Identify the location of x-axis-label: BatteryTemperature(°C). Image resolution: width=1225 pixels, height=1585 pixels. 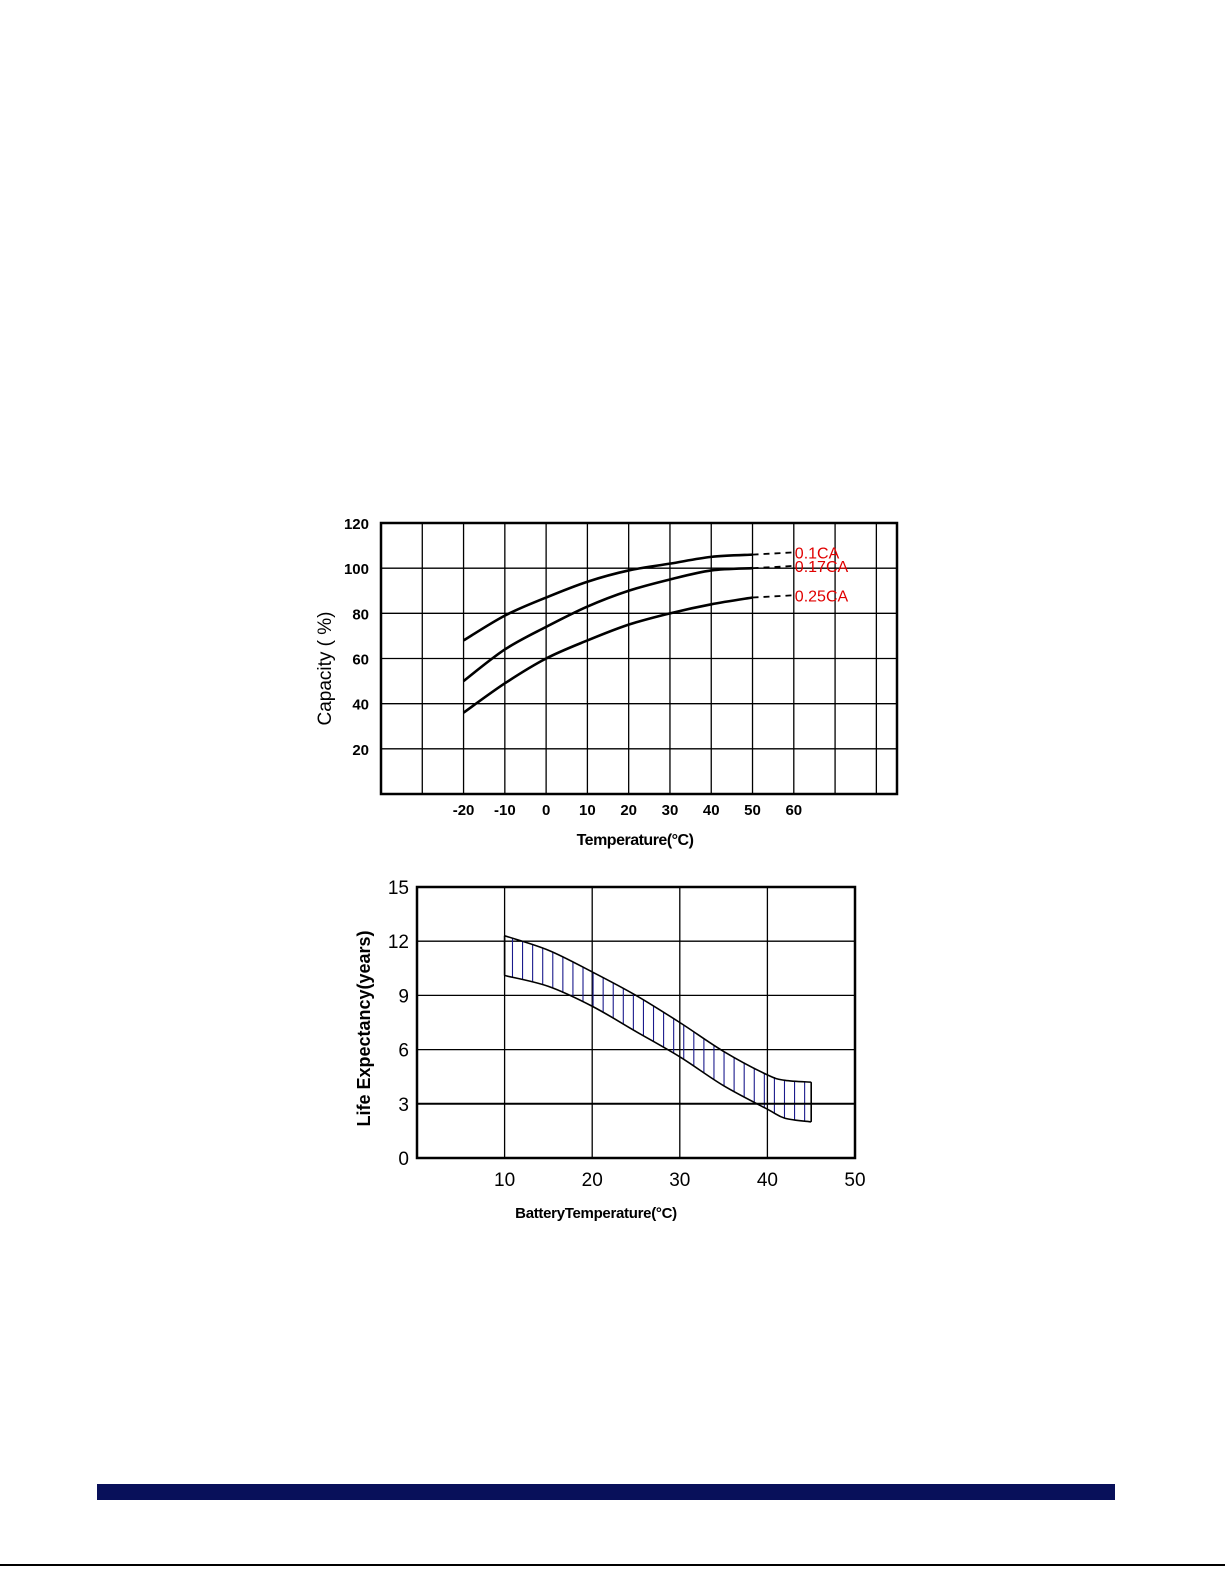
(596, 1213).